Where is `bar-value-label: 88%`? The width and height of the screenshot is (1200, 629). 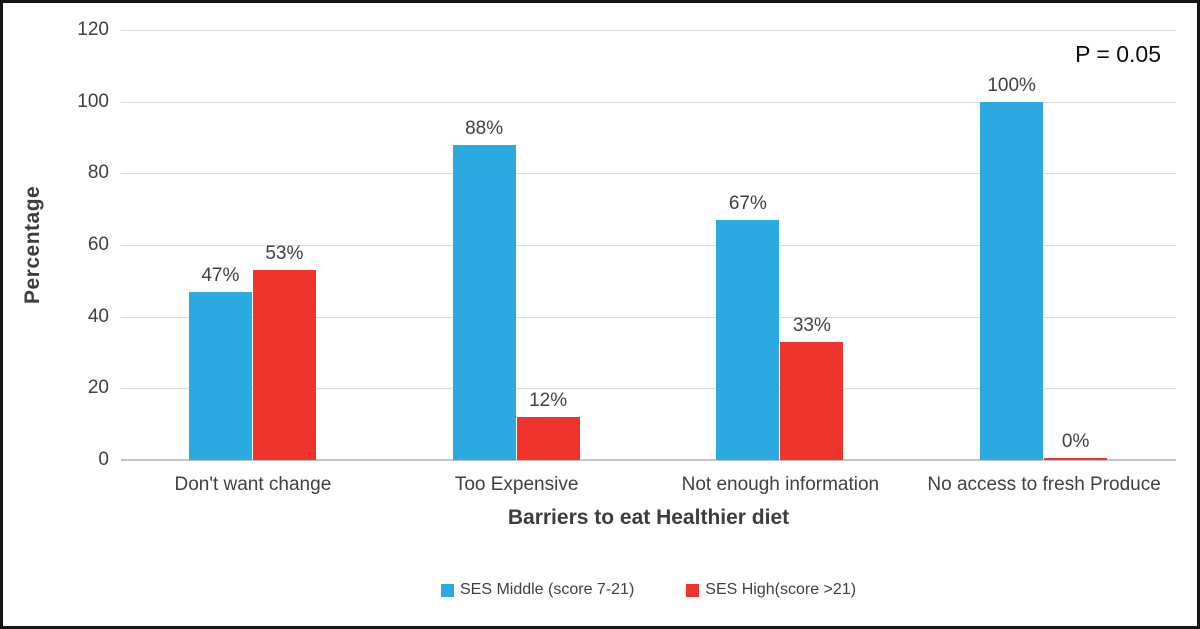
bar-value-label: 88% is located at coordinates (484, 128).